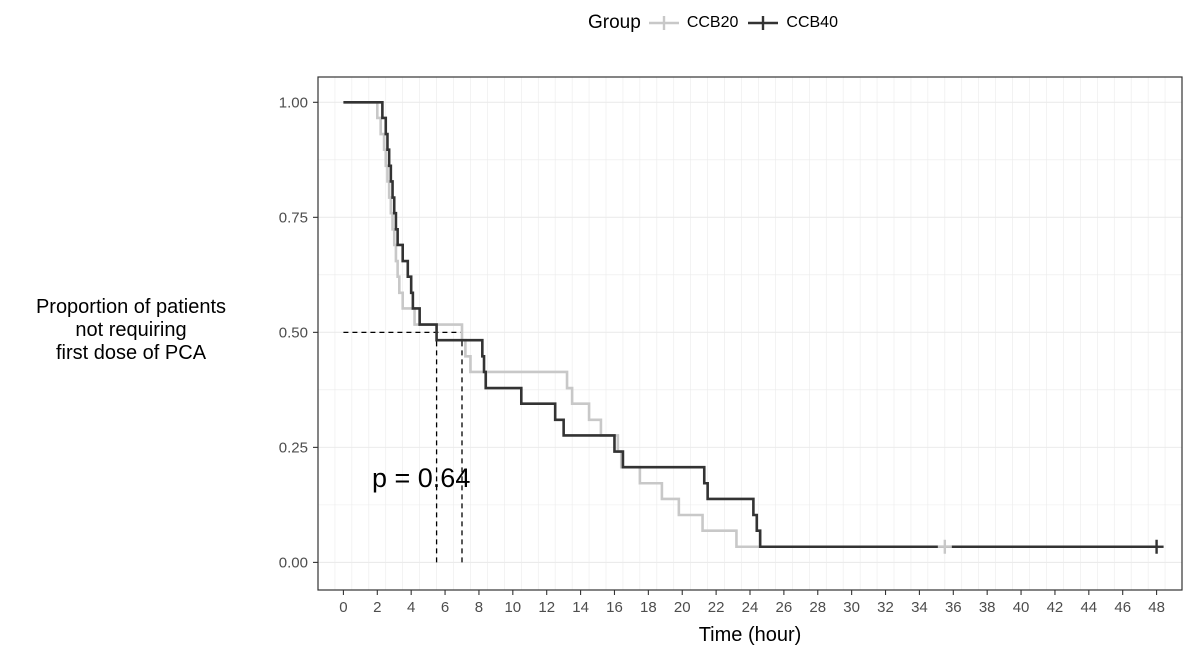  Describe the element at coordinates (293, 217) in the screenshot. I see `y-tick-label: 0.75` at that location.